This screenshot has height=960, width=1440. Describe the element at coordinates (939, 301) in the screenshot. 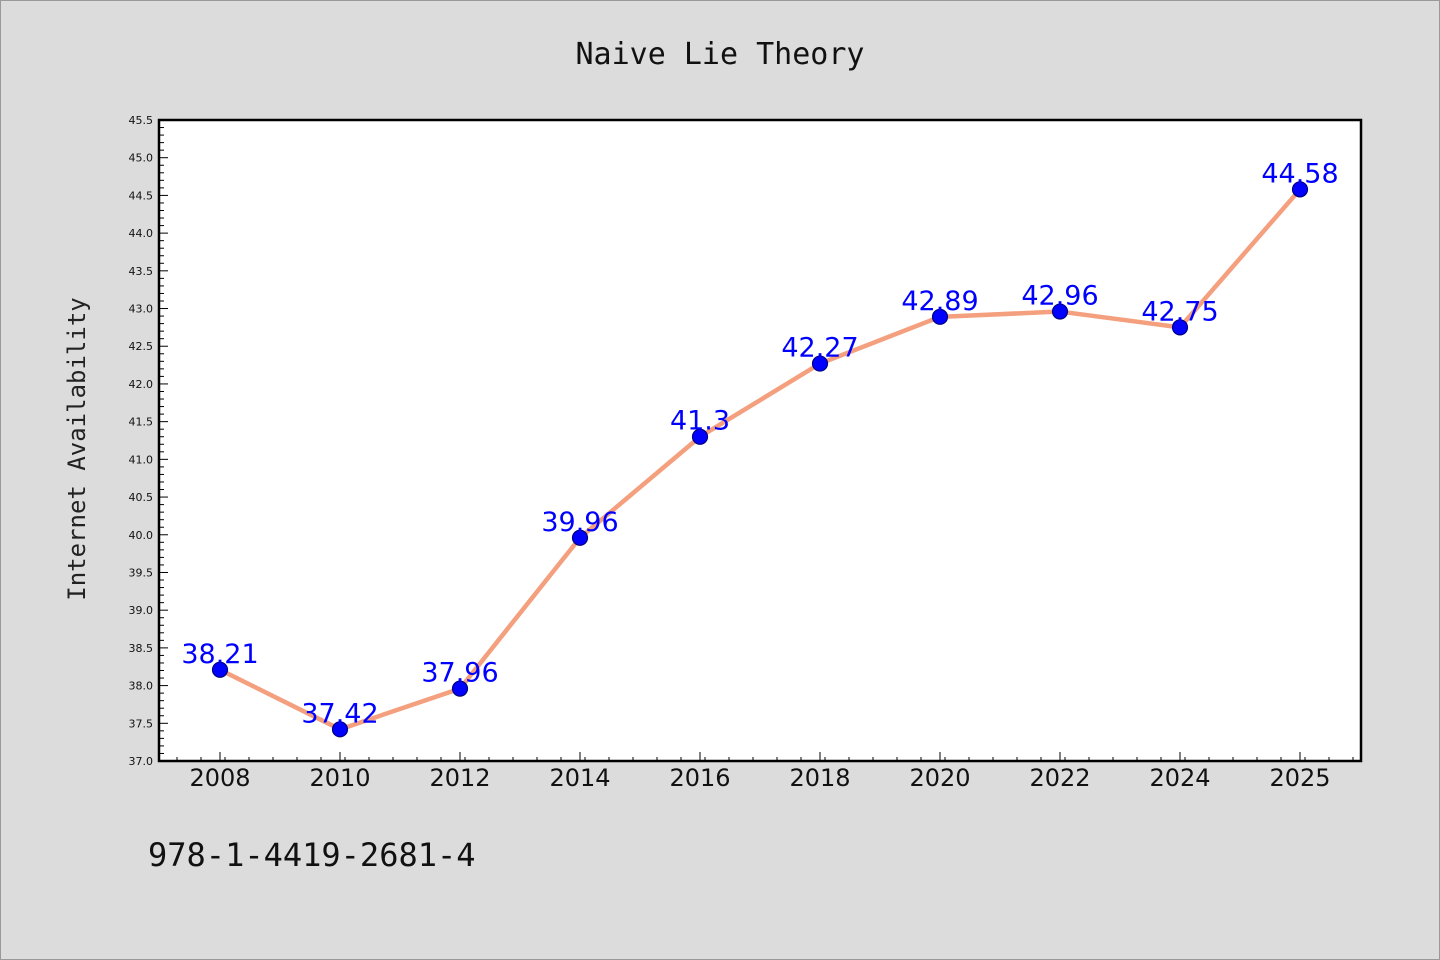

I see `data-label: 42.89` at that location.